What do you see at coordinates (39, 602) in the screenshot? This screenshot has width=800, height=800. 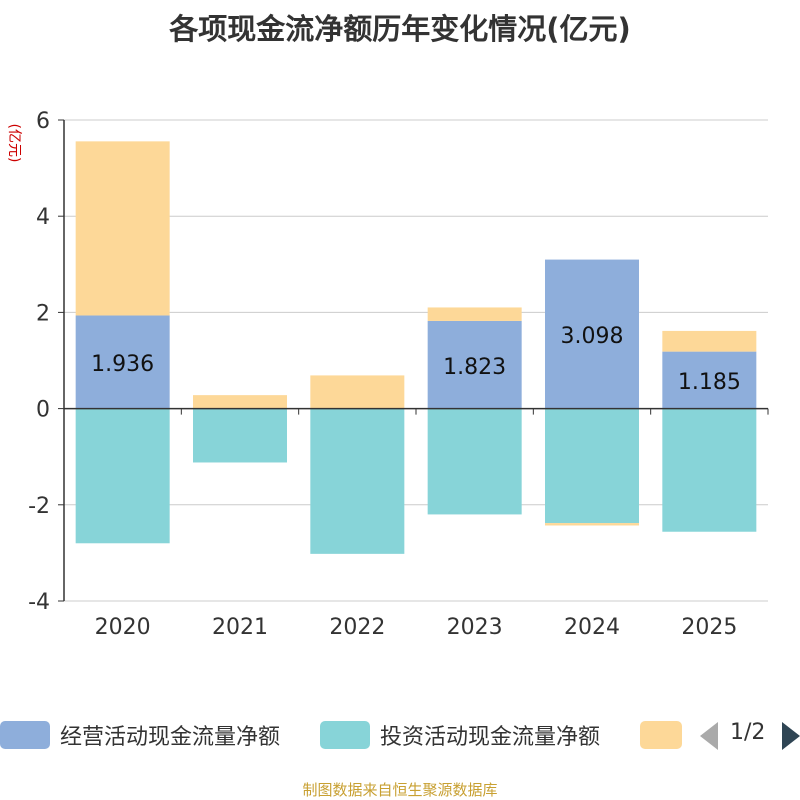 I see `y-tick-label: -4` at bounding box center [39, 602].